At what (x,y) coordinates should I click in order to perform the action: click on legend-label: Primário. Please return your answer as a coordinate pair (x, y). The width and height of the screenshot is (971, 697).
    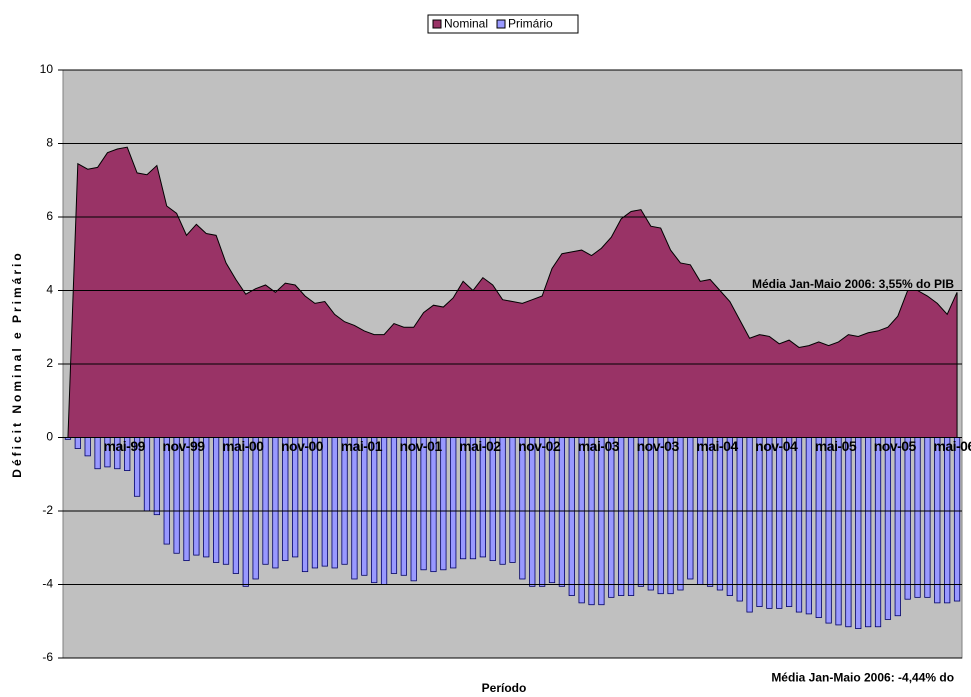
    Looking at the image, I should click on (530, 24).